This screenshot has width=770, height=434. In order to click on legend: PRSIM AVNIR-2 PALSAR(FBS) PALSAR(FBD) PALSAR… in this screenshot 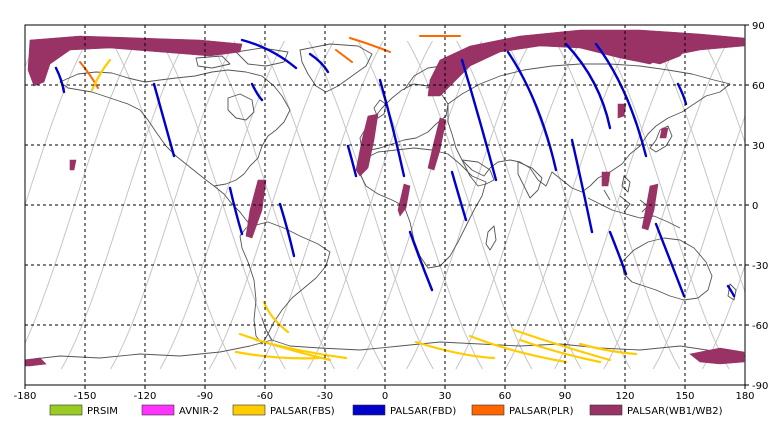, I will do `click(386, 411)`.